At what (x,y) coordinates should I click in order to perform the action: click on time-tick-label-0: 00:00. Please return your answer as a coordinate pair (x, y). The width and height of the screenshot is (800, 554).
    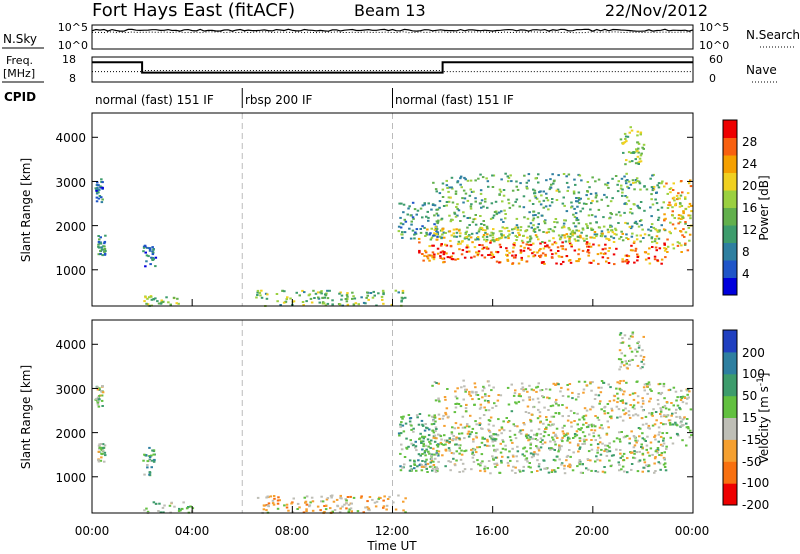
    Looking at the image, I should click on (92, 531).